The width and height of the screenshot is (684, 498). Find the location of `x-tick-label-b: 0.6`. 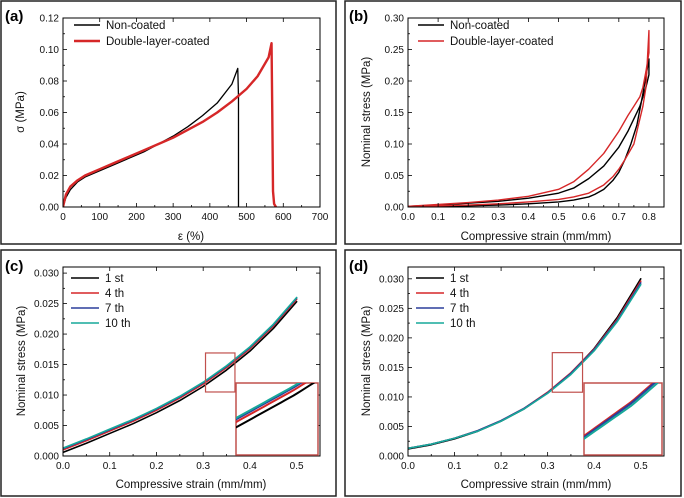

x-tick-label-b: 0.6 is located at coordinates (589, 217).